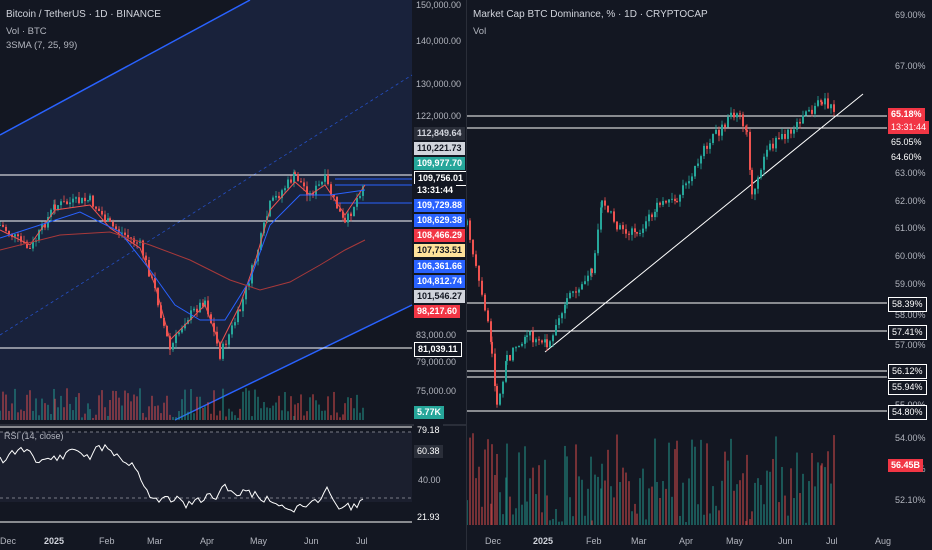  Describe the element at coordinates (832, 541) in the screenshot. I see `time-axis-label: Jul` at that location.